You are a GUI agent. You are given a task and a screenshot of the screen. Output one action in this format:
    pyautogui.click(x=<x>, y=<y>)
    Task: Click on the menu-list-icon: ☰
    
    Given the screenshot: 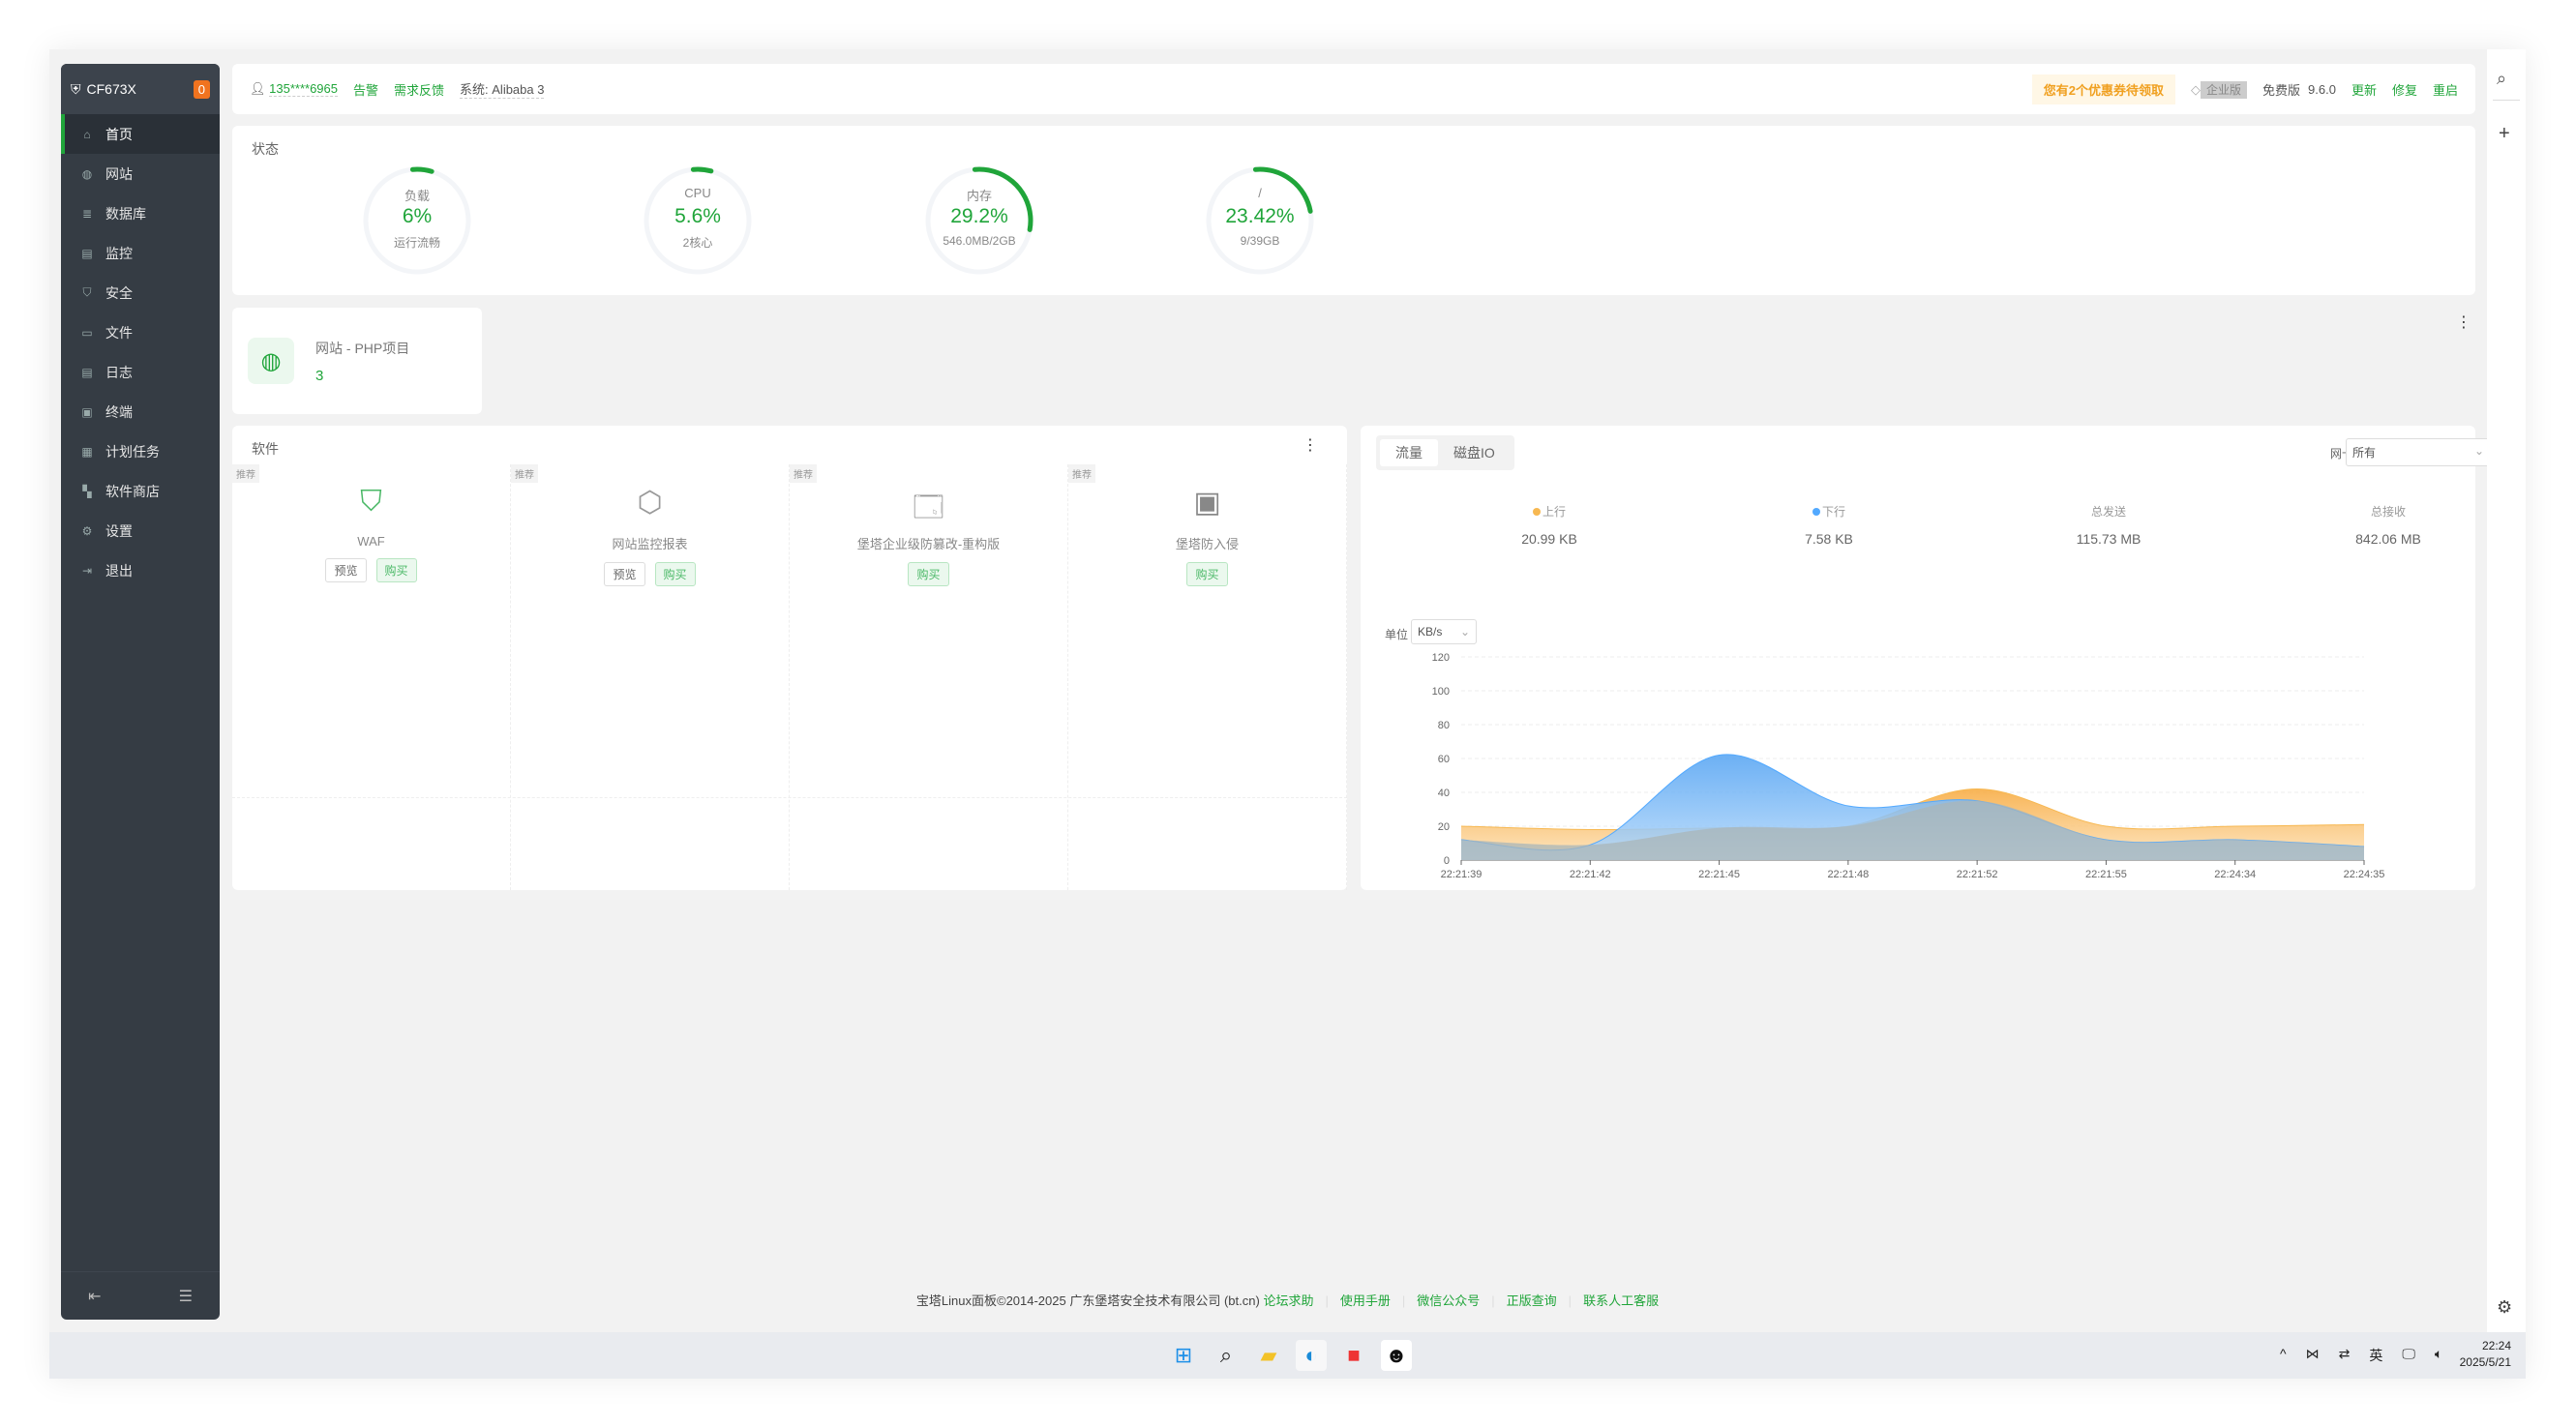 What is the action you would take?
    pyautogui.click(x=185, y=1296)
    